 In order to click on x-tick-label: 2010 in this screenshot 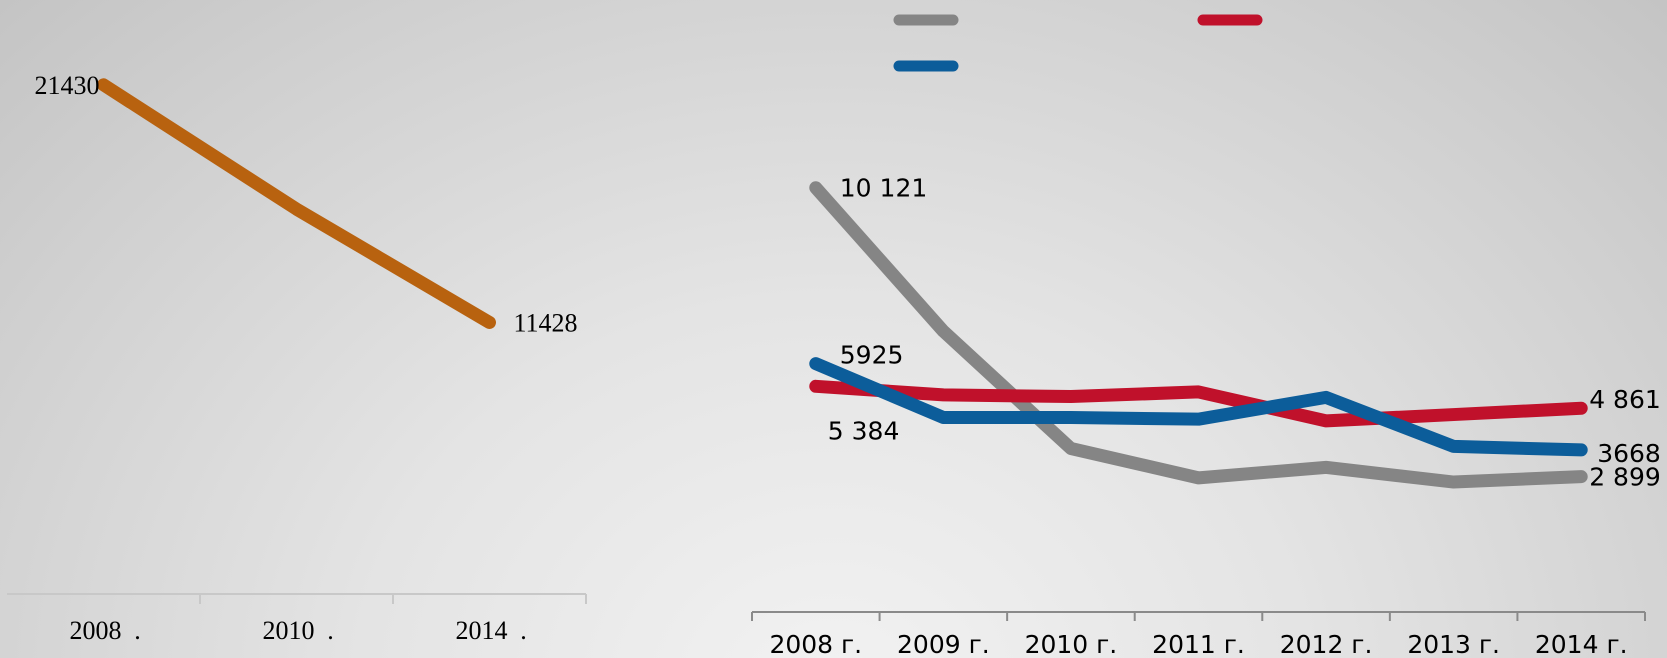, I will do `click(289, 630)`.